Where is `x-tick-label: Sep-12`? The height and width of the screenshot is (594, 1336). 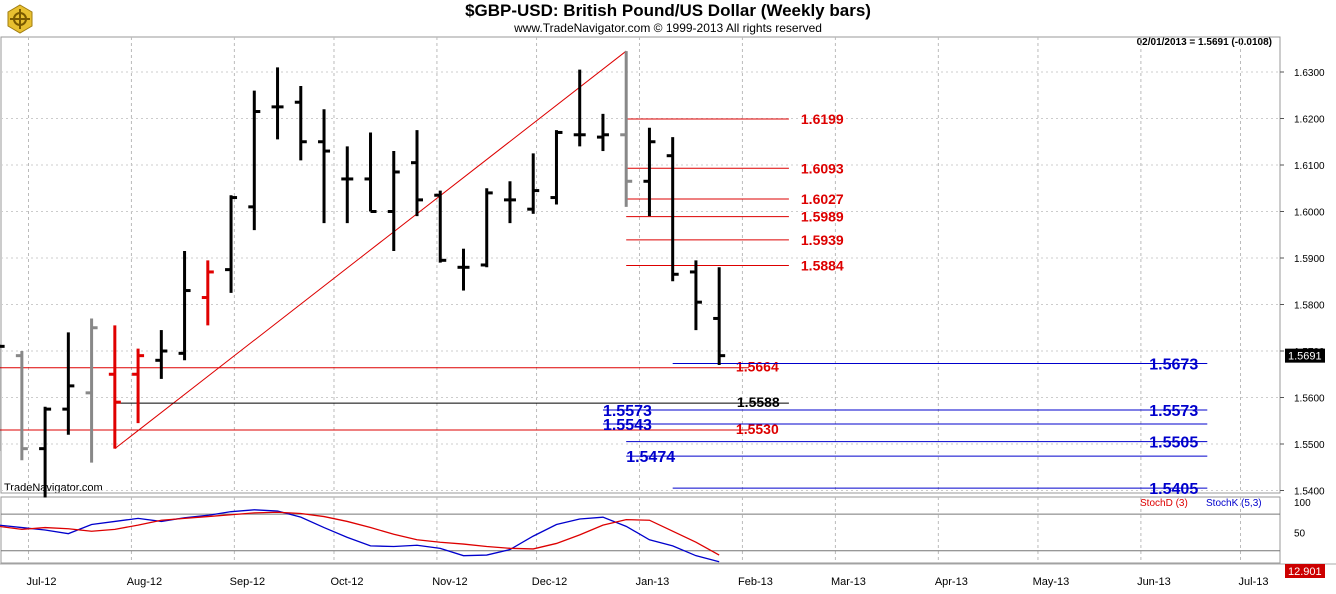 x-tick-label: Sep-12 is located at coordinates (247, 582).